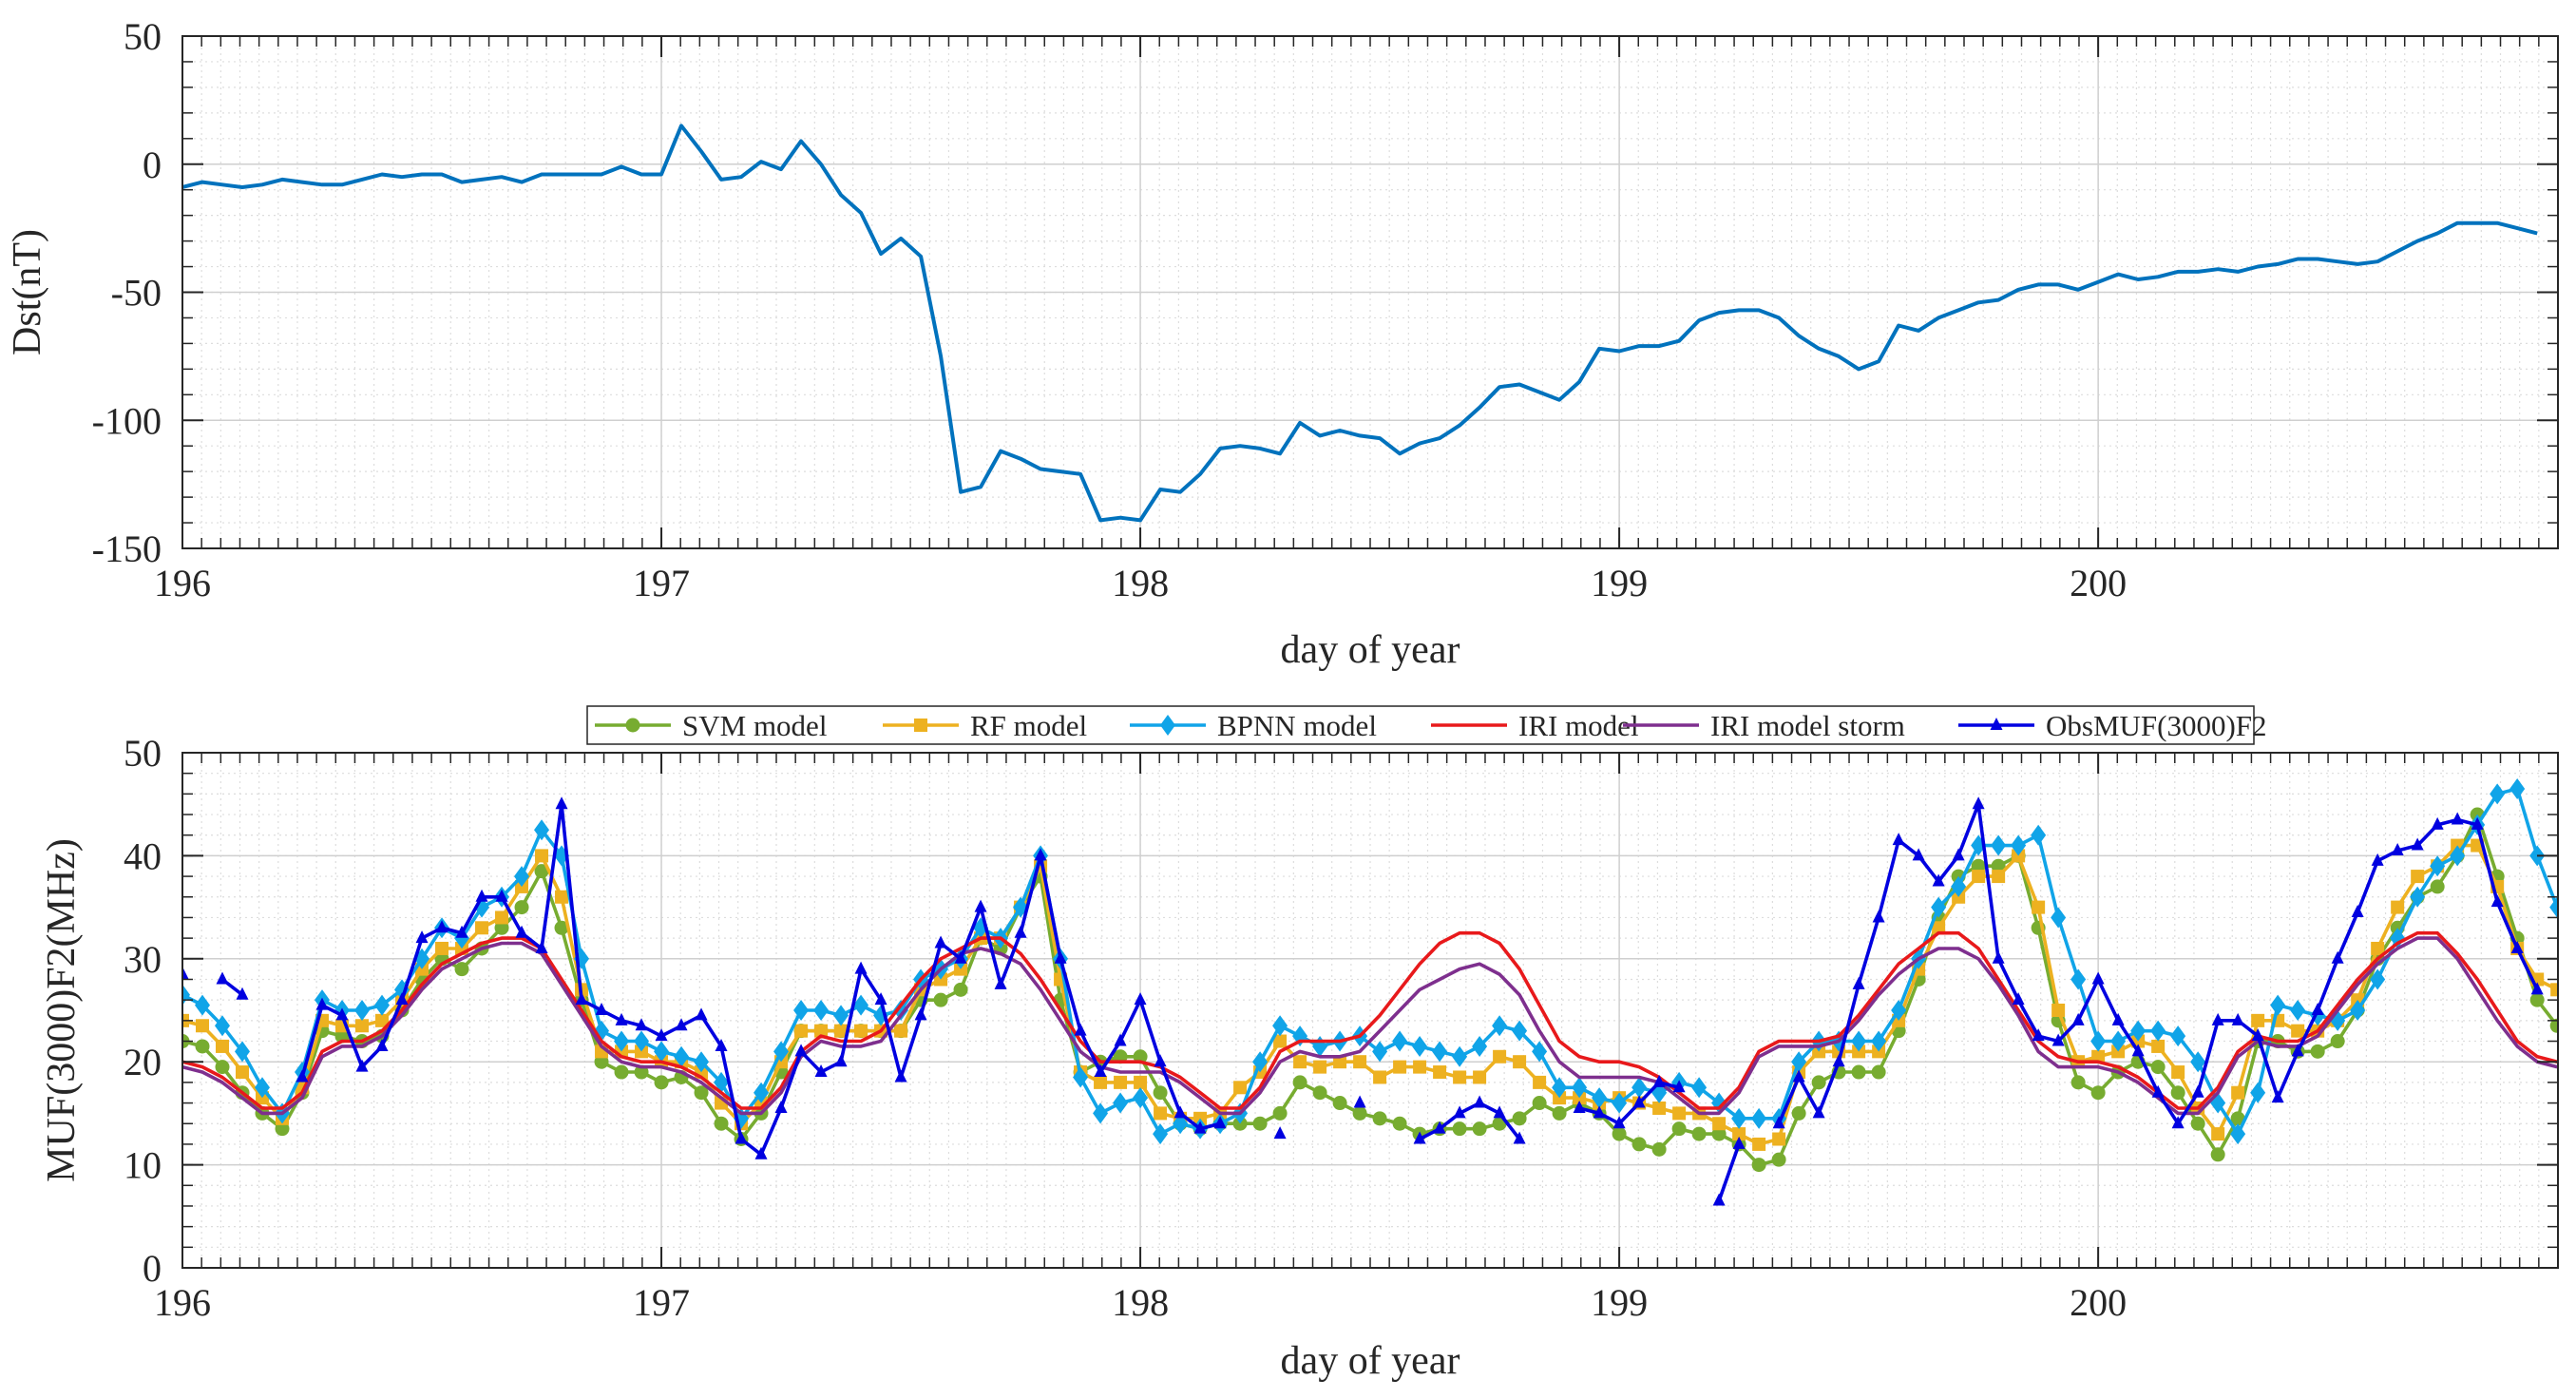 The width and height of the screenshot is (2576, 1399). What do you see at coordinates (143, 1165) in the screenshot?
I see `muf-y-tick-label: 10` at bounding box center [143, 1165].